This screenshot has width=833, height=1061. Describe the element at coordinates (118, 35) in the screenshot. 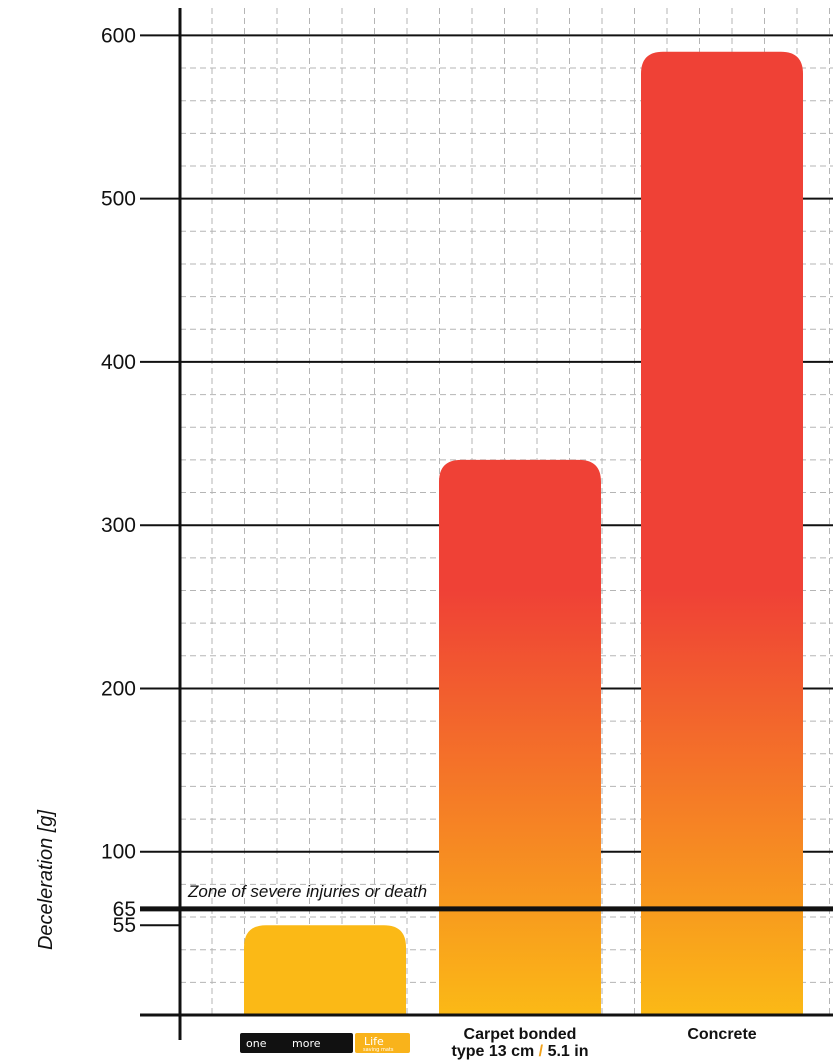

I see `y-tick-label: 600` at that location.